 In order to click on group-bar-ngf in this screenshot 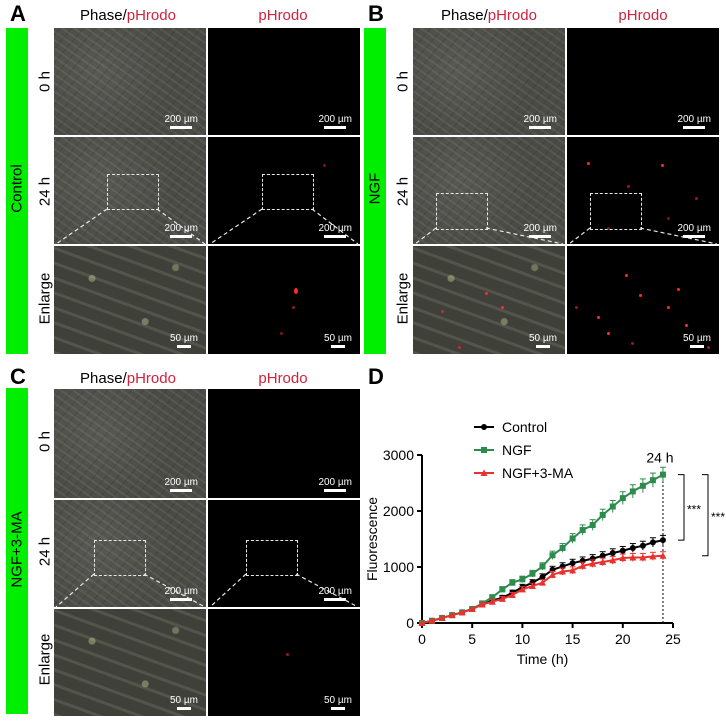, I will do `click(375, 191)`.